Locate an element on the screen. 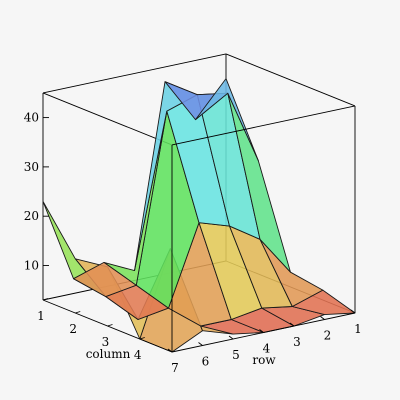 Image resolution: width=400 pixels, height=400 pixels. z-tick-label: 10 is located at coordinates (31, 265).